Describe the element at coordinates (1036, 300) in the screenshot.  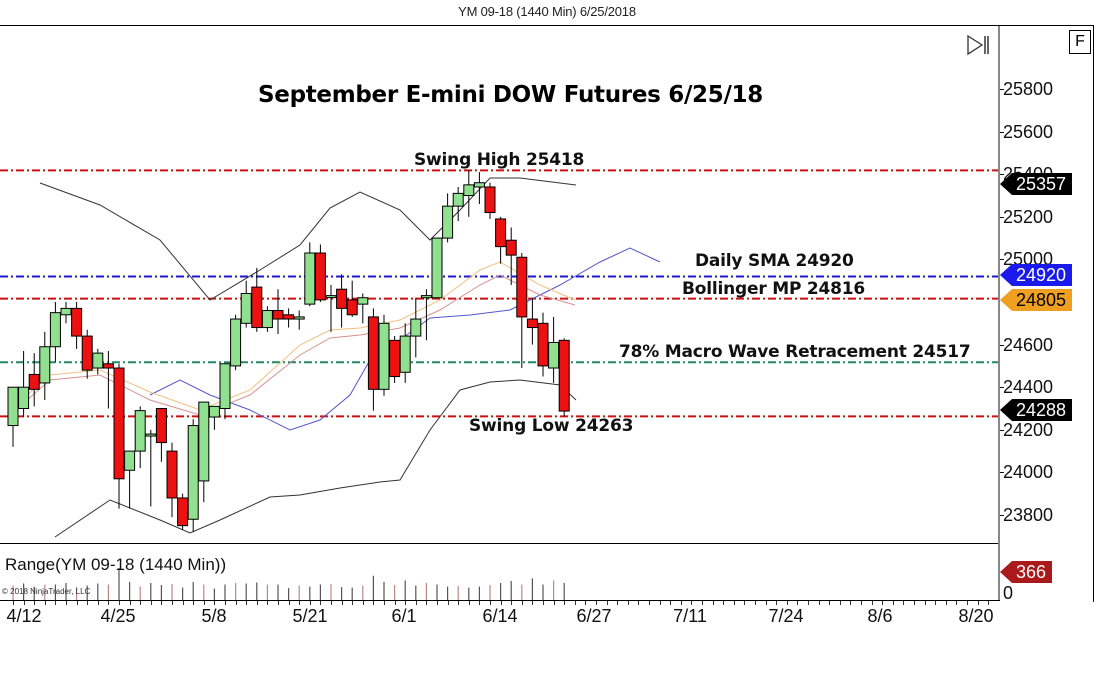
I see `price-flag: 24805` at that location.